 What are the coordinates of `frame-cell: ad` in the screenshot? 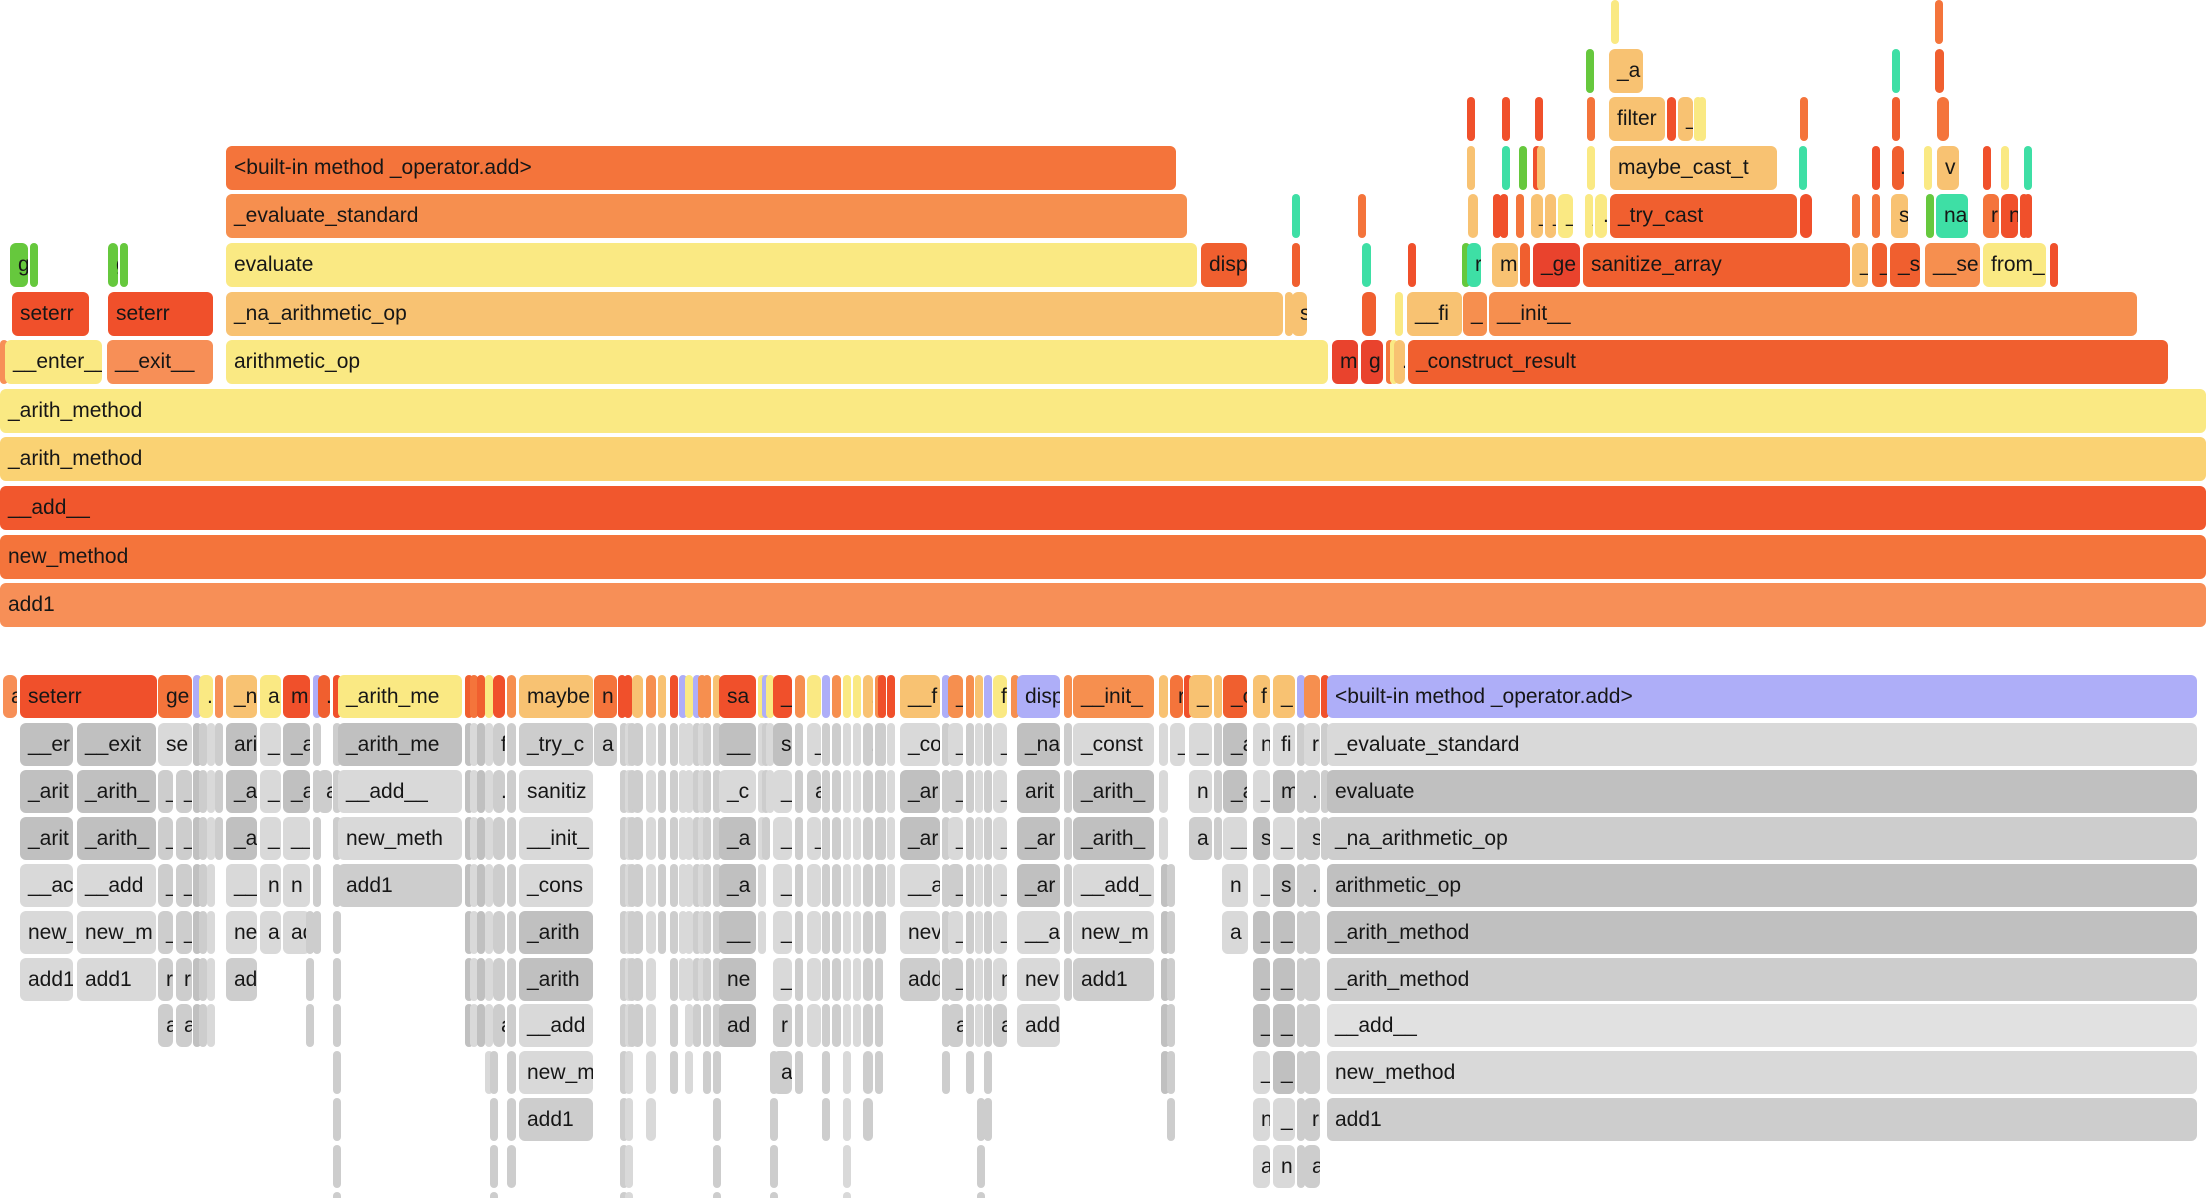 It's located at (241, 979).